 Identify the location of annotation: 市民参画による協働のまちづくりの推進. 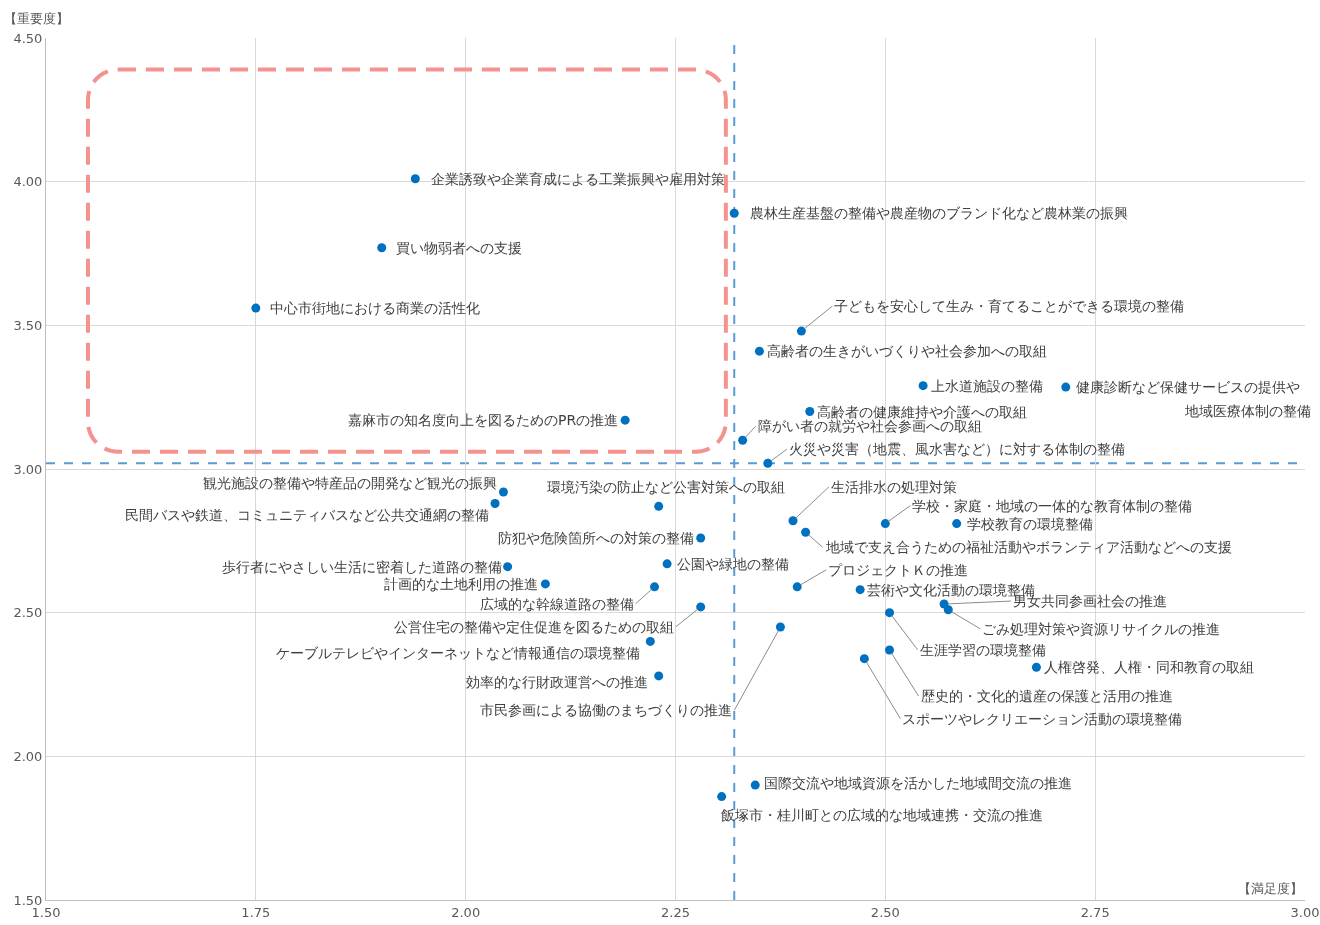
(606, 710).